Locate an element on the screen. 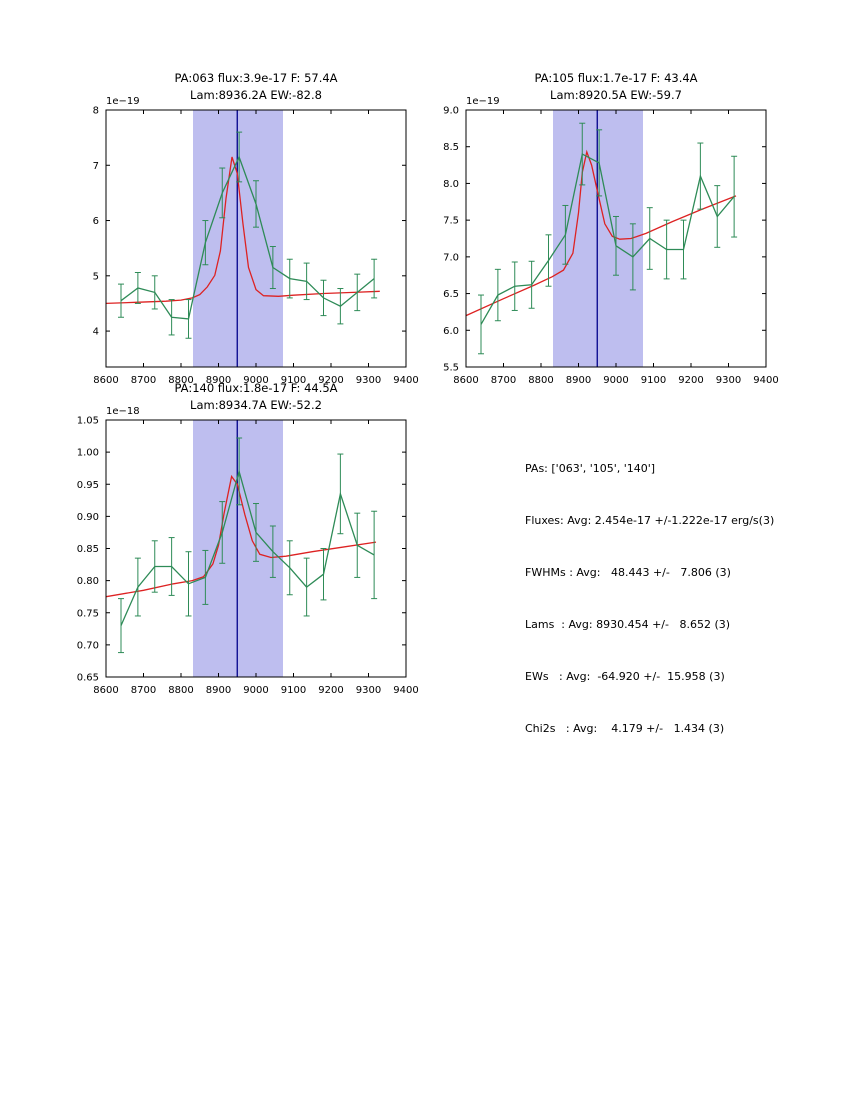  y-tick-label: 1.00 is located at coordinates (88, 453).